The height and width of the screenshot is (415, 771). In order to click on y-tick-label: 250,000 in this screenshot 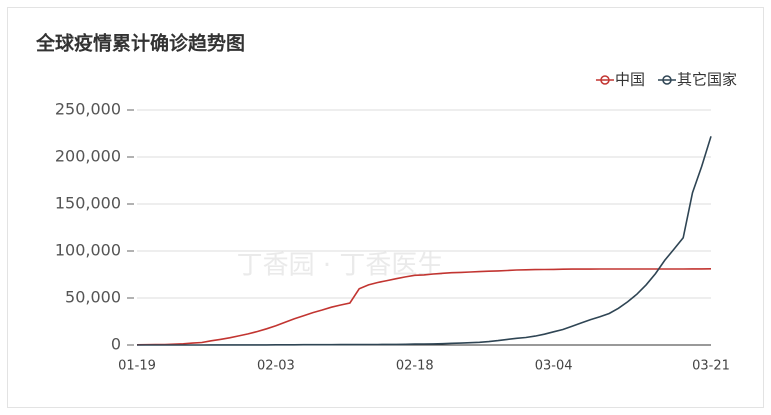, I will do `click(88, 109)`.